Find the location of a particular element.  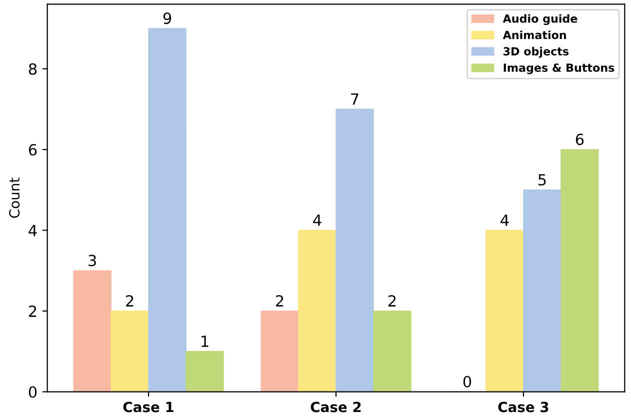

legend-label: Animation is located at coordinates (534, 35).